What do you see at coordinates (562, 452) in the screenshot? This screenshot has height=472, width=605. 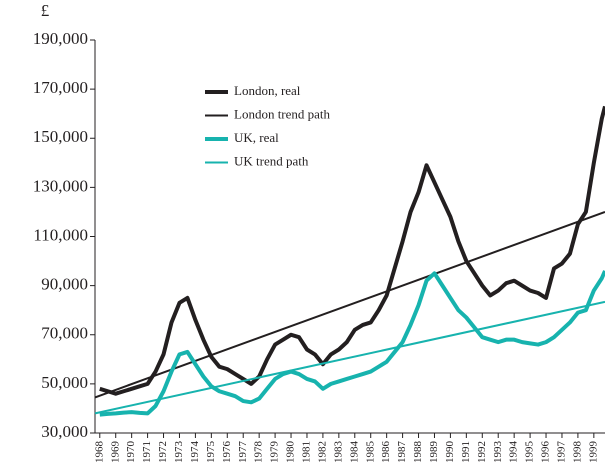 I see `x-tick-label: 1997` at bounding box center [562, 452].